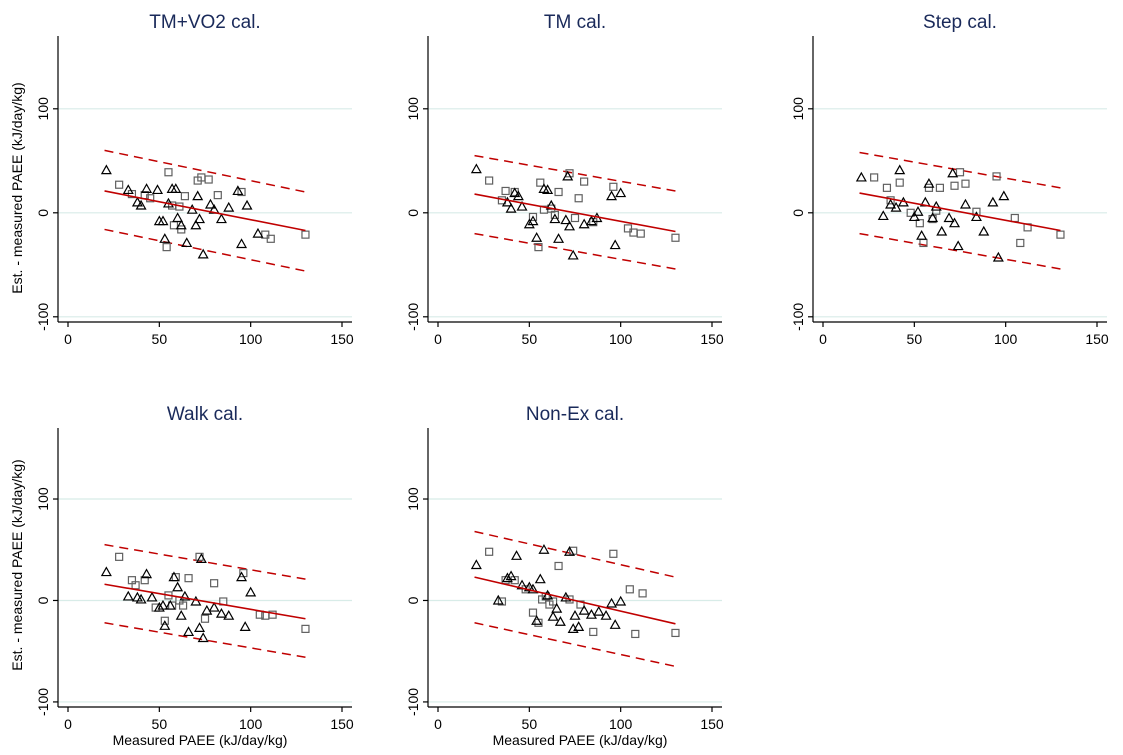 The height and width of the screenshot is (755, 1123). I want to click on x-tick-label: 0, so click(438, 339).